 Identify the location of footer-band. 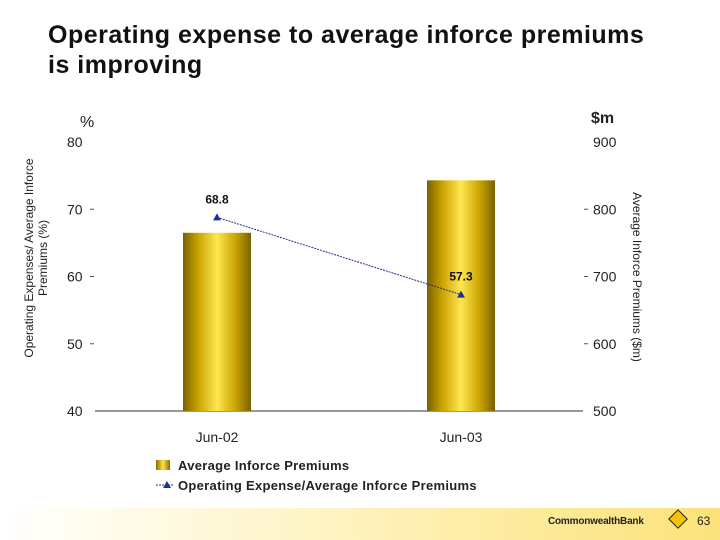
(360, 524).